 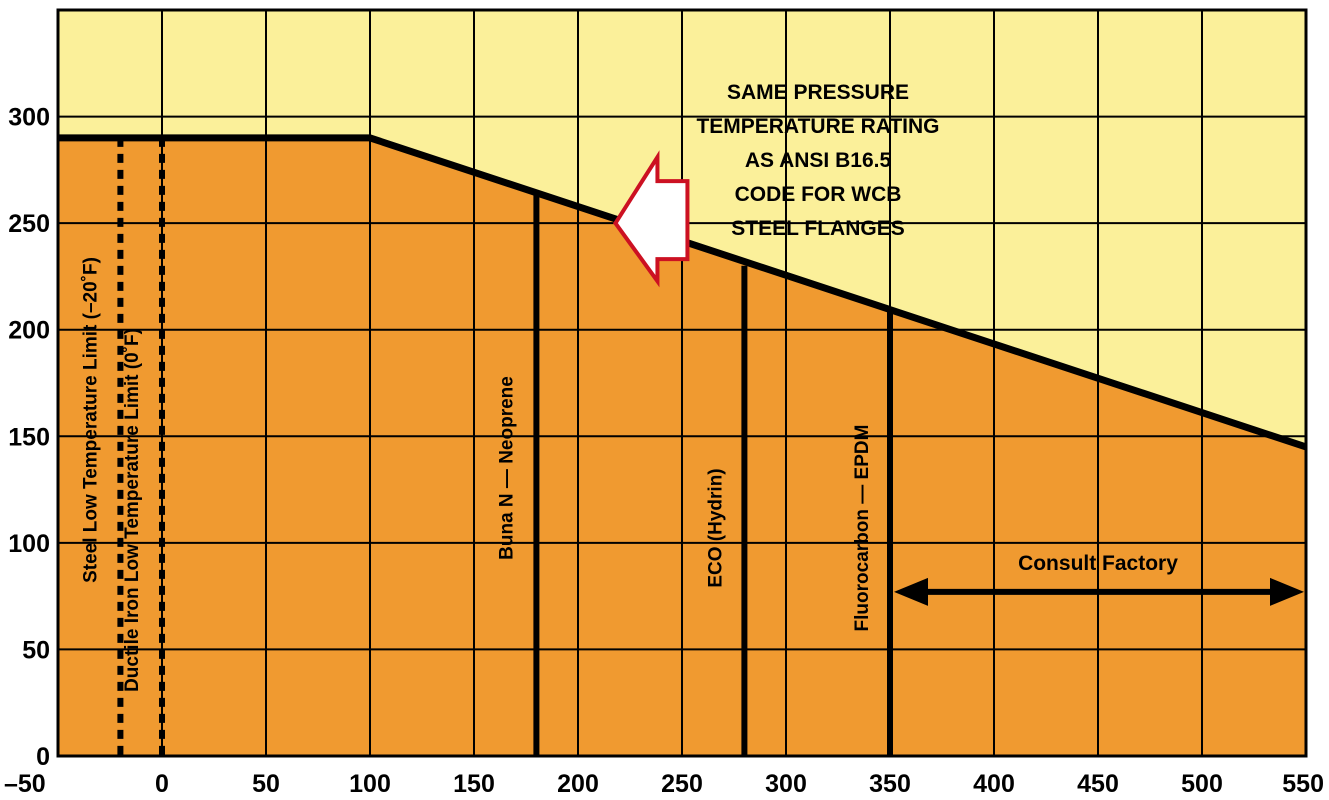 I want to click on y-tick-label: 0, so click(x=43, y=757).